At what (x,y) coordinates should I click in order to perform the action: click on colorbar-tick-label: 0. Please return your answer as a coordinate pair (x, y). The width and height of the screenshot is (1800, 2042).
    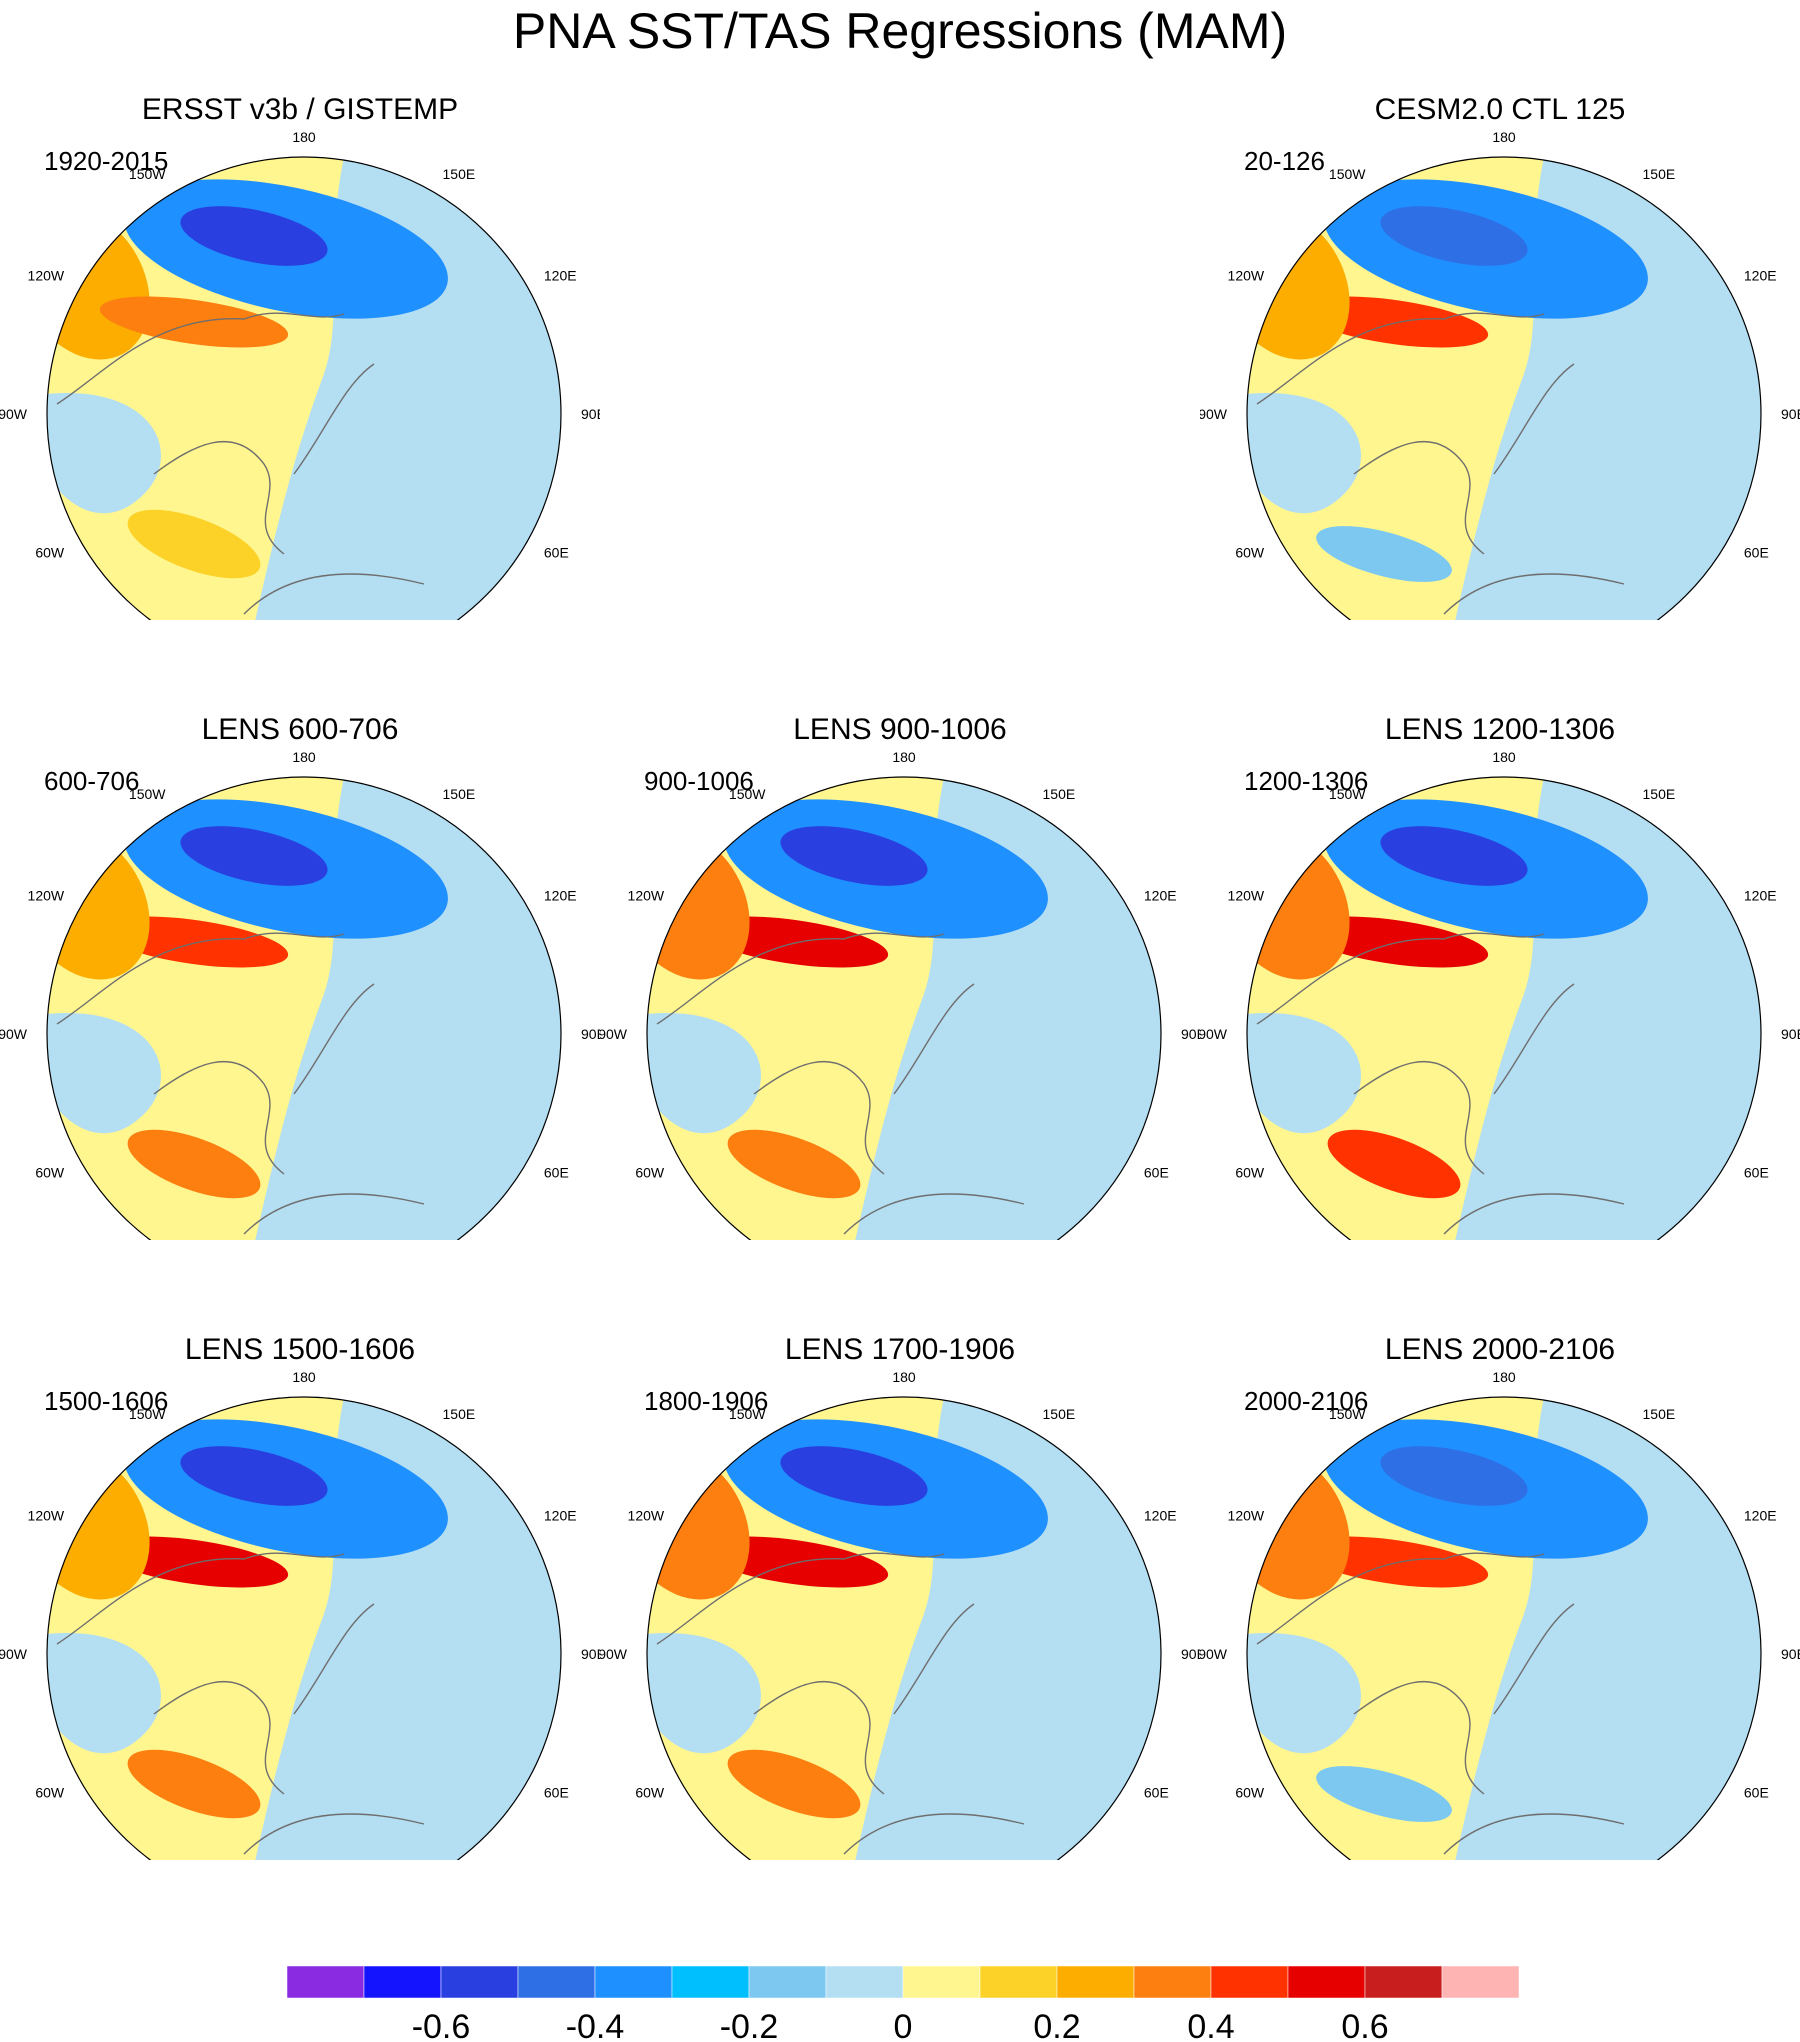
    Looking at the image, I should click on (903, 2025).